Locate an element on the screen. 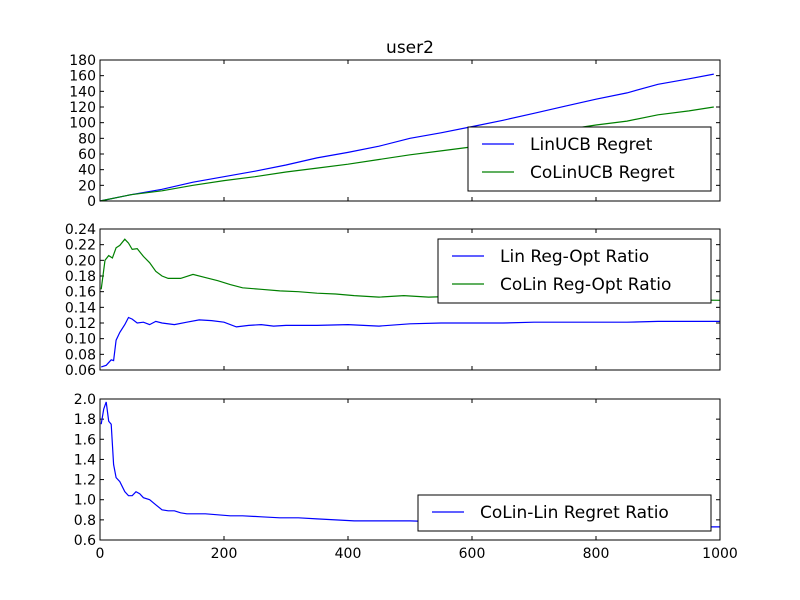 The width and height of the screenshot is (800, 600). y-tick-label: 140 is located at coordinates (82, 92).